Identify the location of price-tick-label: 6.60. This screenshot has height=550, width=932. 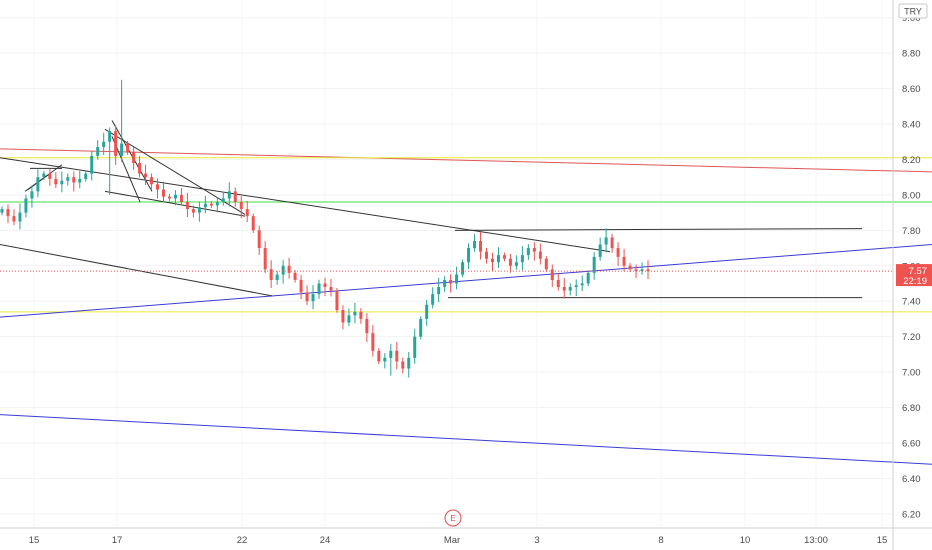
(911, 443).